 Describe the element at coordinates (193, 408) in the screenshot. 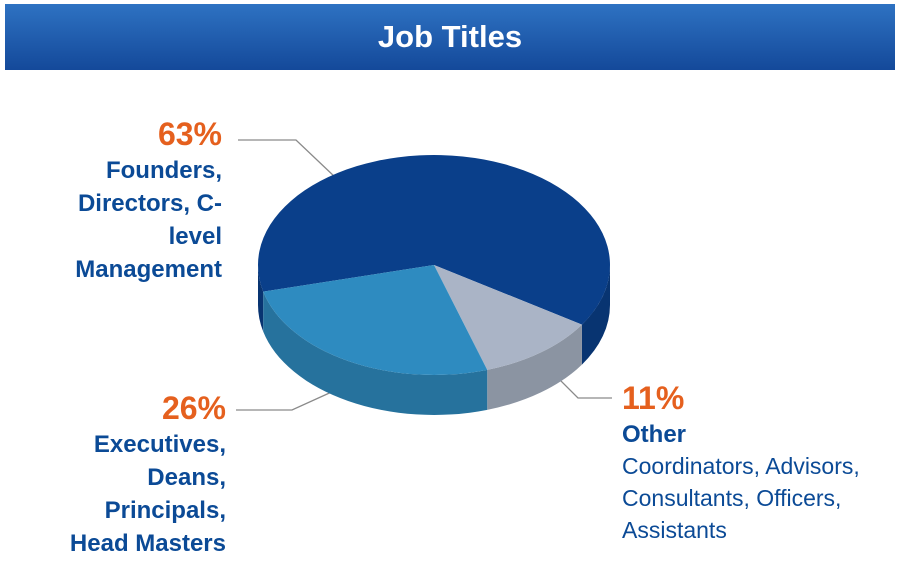

I see `value-label: 26%` at that location.